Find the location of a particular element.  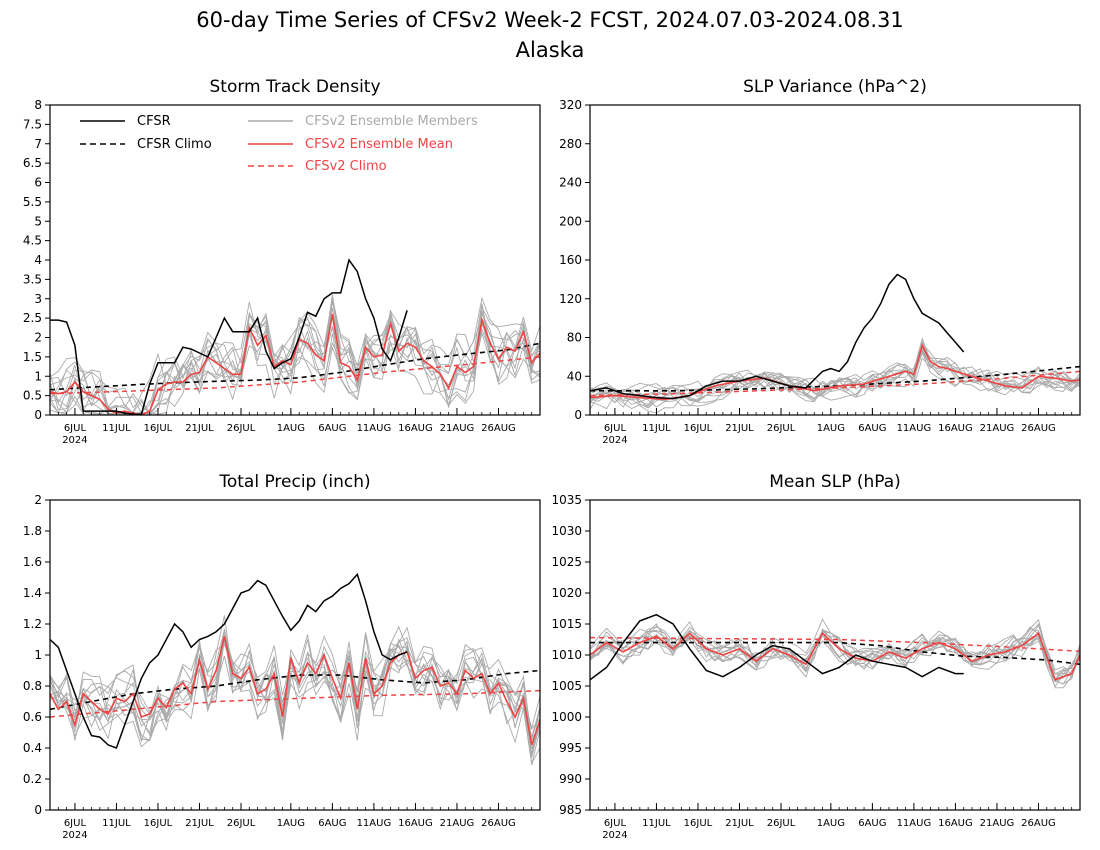

figure-subtitle: Alaska is located at coordinates (550, 50).